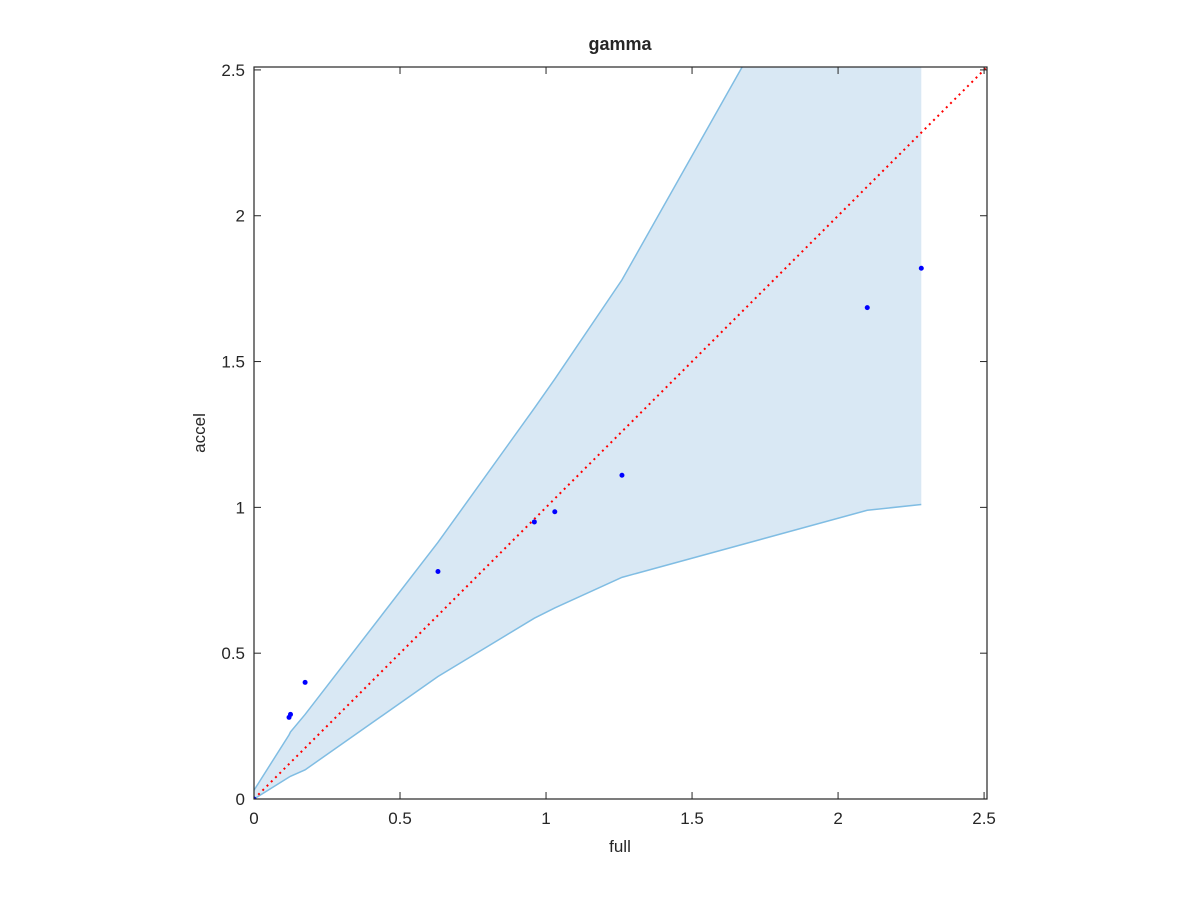 This screenshot has width=1200, height=900. I want to click on y-tick-label: 0, so click(240, 799).